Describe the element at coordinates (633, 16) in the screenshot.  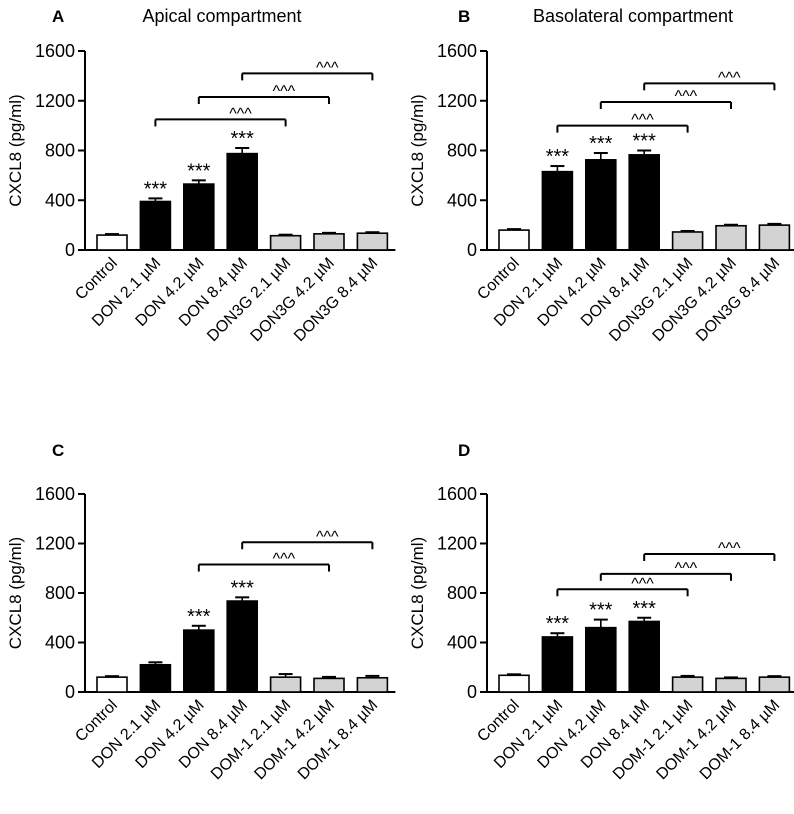
I see `chart-title: Basolateral compartment` at that location.